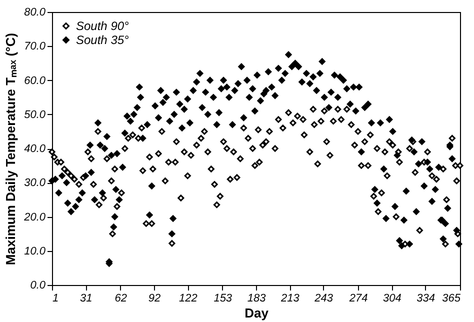 The image size is (474, 322). Describe the element at coordinates (35, 80) in the screenshot. I see `y-tick-label: 60.0` at that location.